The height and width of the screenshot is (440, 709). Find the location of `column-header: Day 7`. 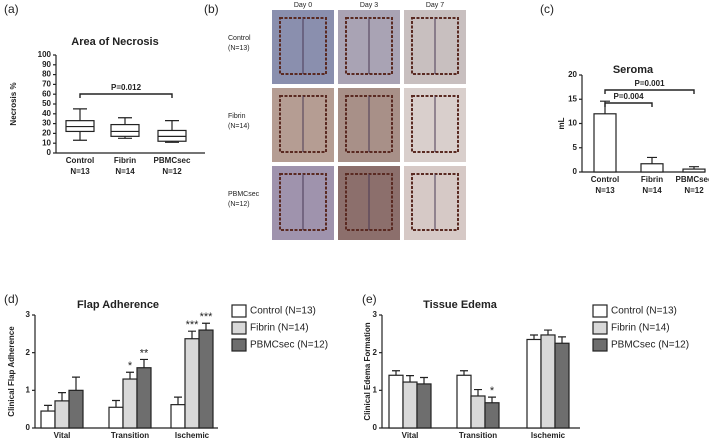

column-header: Day 7 is located at coordinates (435, 5).